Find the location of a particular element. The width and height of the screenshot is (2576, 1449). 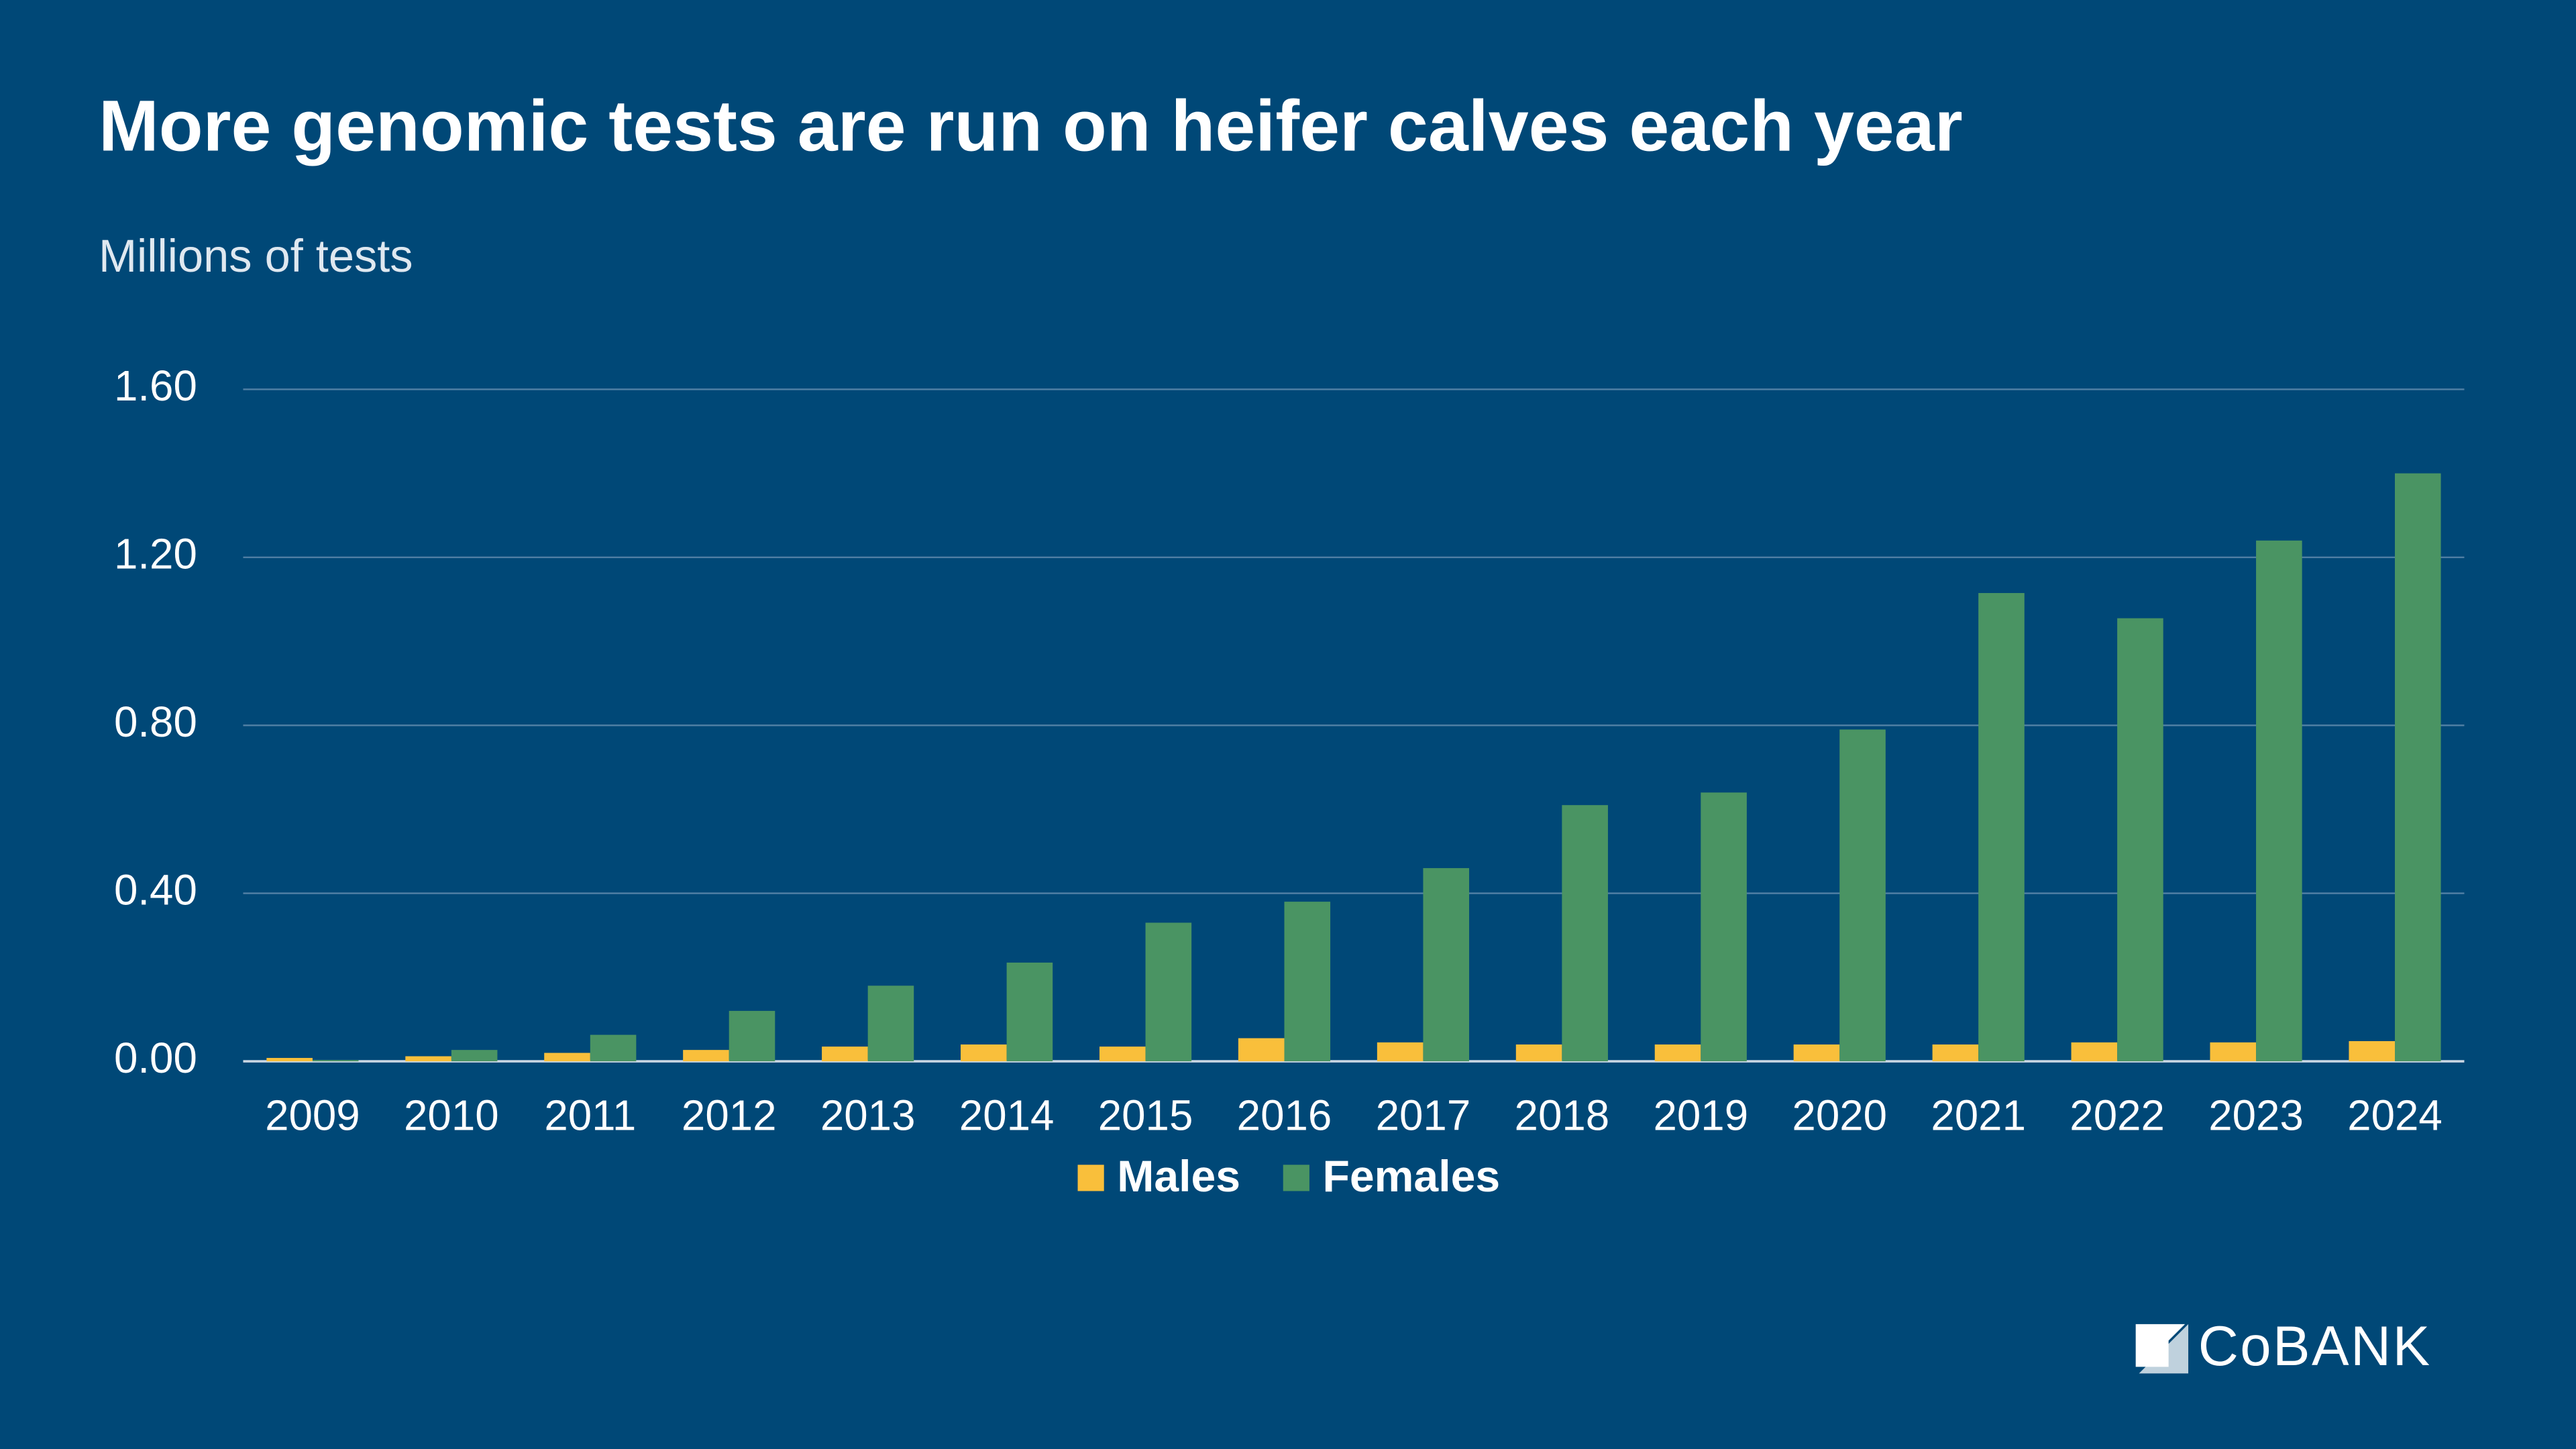

x-tick-label: 2023 is located at coordinates (2256, 1116).